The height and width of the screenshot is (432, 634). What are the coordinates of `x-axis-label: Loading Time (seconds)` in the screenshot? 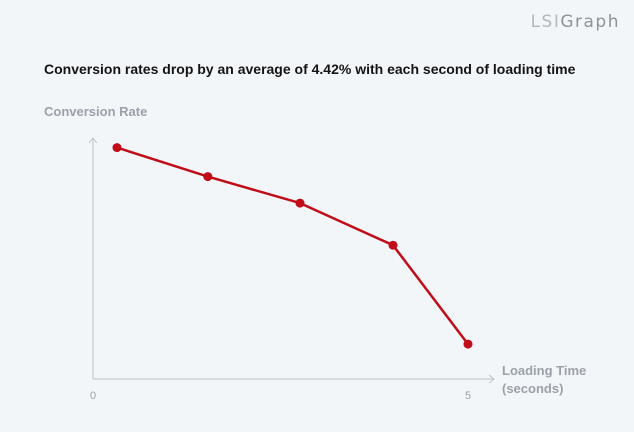 It's located at (544, 380).